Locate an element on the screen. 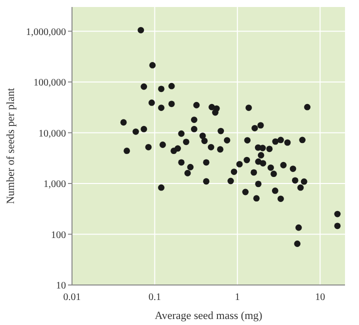 The height and width of the screenshot is (325, 359). y-axis-title: Number of seeds per plant is located at coordinates (10, 146).